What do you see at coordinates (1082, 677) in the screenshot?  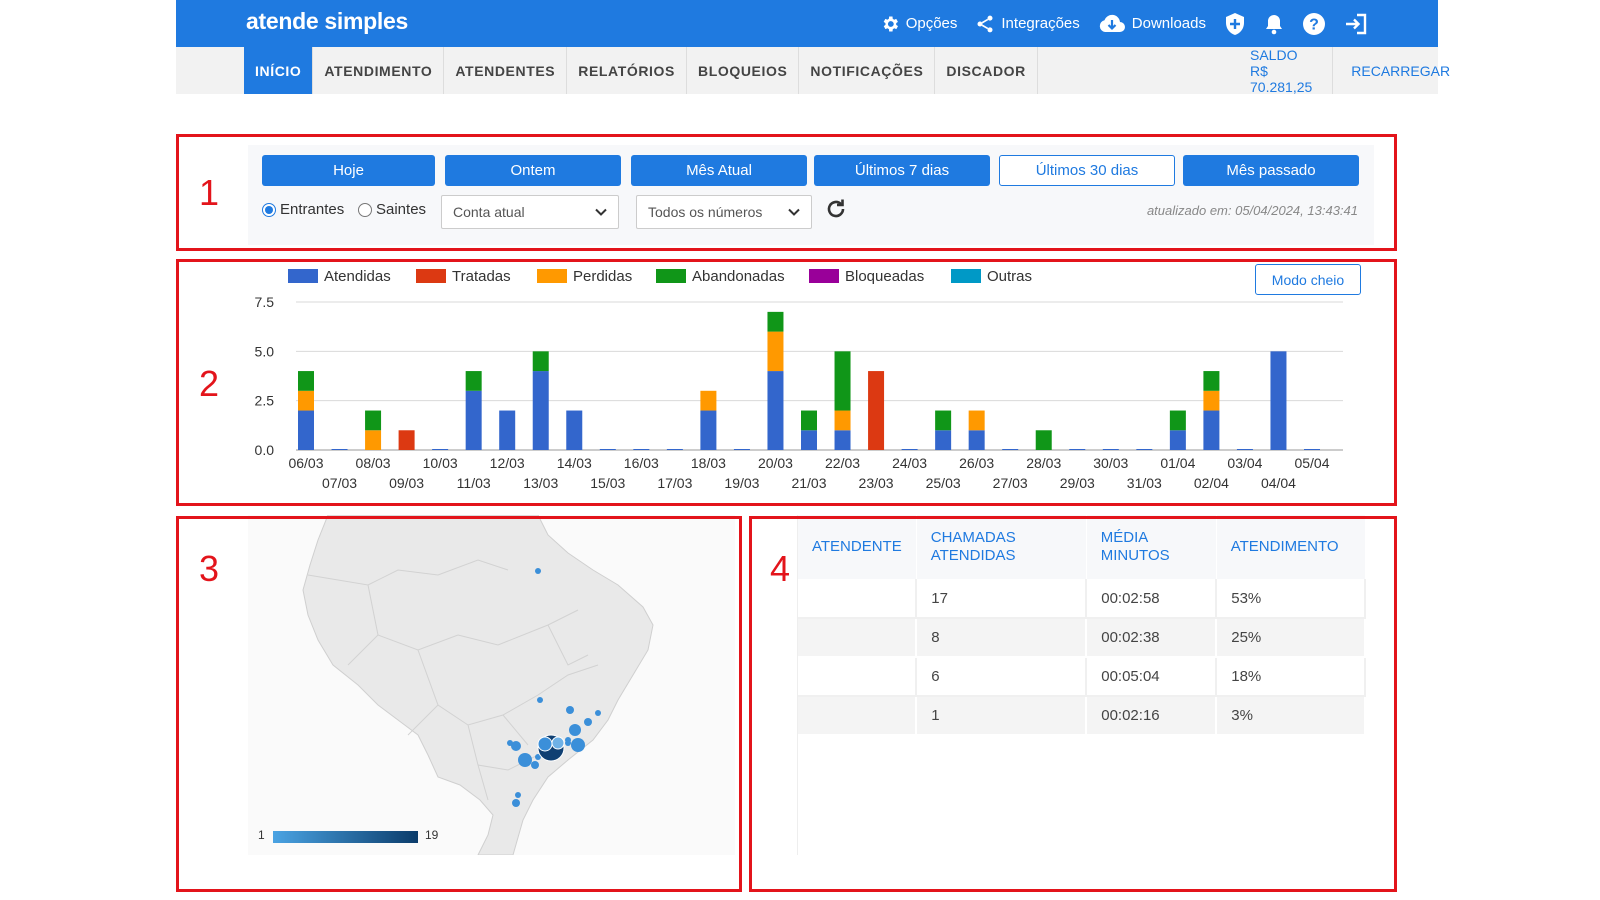 I see `table-row: 6 00:05:04 18%` at bounding box center [1082, 677].